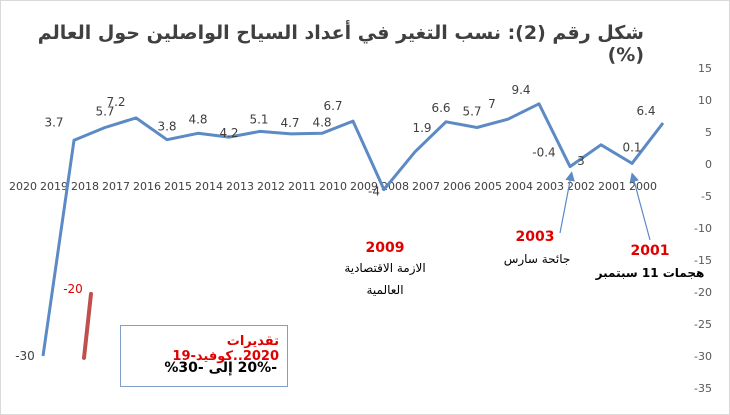 The height and width of the screenshot is (415, 730). Describe the element at coordinates (703, 356) in the screenshot. I see `y-tick-label: -30` at that location.